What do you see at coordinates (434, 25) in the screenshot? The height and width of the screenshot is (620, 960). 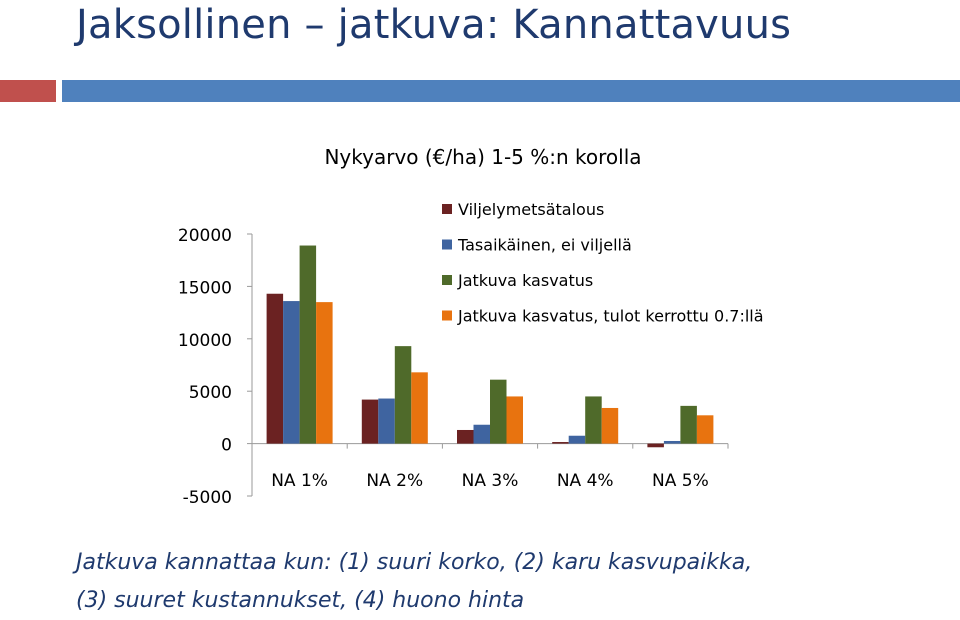 I see `slide-title: Jaksollinen – jatkuva: Kannattavuus` at bounding box center [434, 25].